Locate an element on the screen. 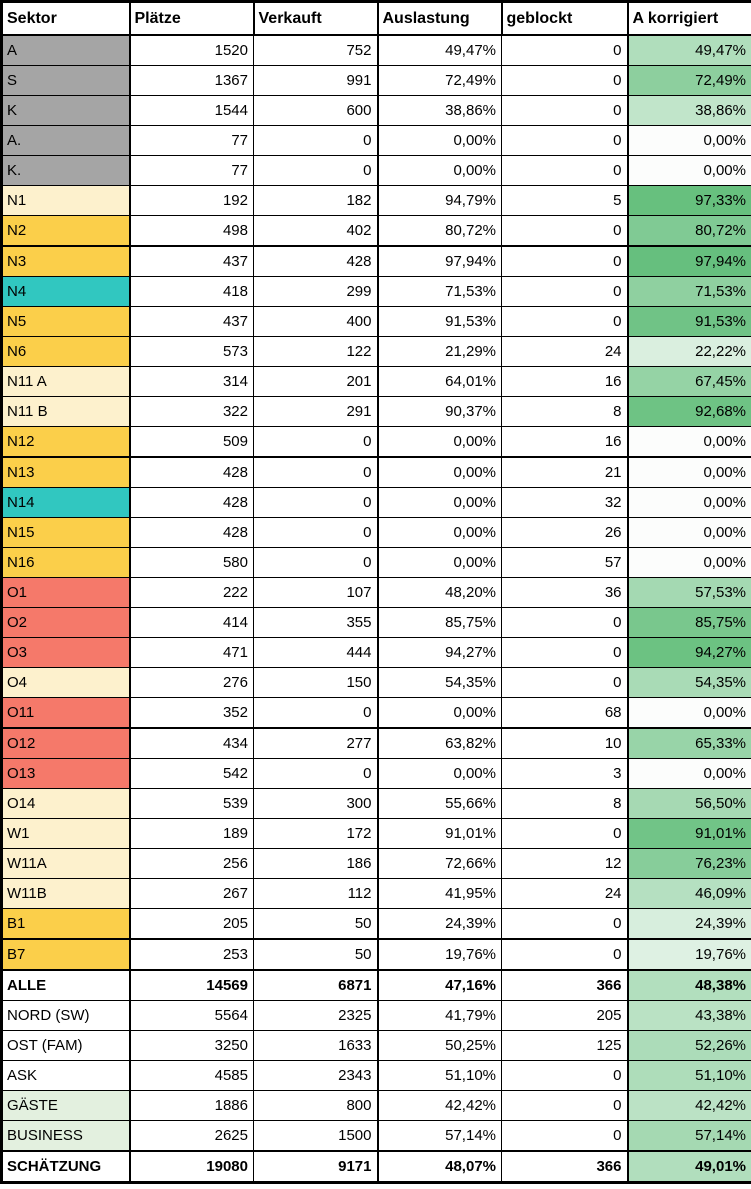  cell-plaetze: 1520 is located at coordinates (191, 50).